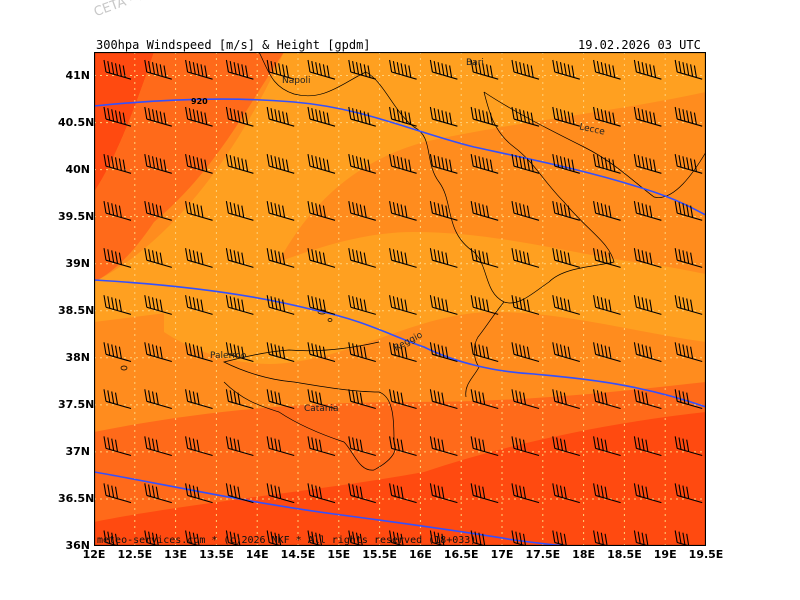  I want to click on longitude-tick-label: 19.5E, so click(706, 554).